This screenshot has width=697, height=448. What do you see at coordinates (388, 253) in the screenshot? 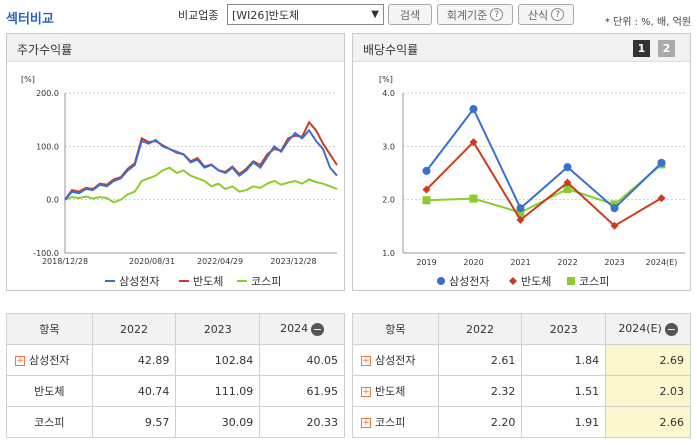
I see `y-tick-label: 1.0` at bounding box center [388, 253].